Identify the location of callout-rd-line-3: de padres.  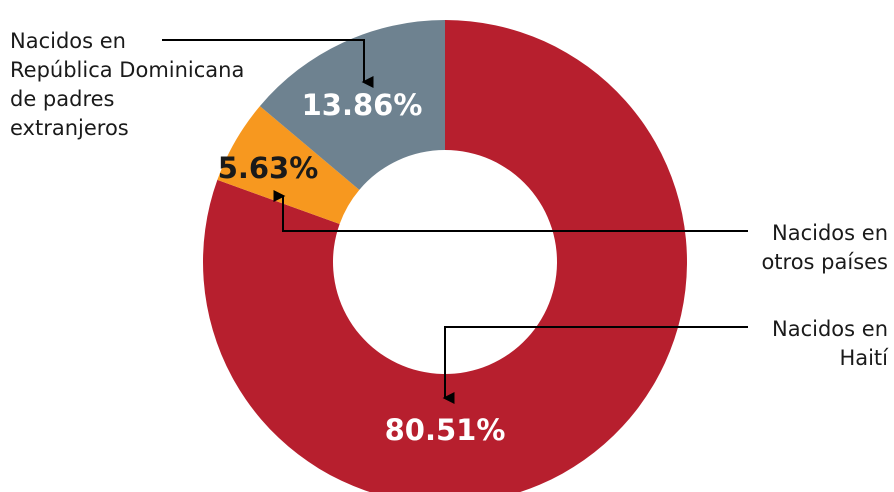
(62, 99).